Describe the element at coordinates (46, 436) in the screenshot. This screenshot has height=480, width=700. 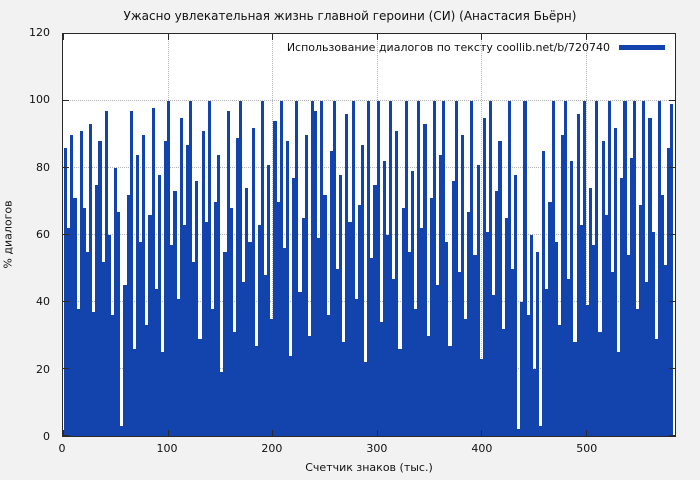
I see `y-tick-label: 0` at that location.